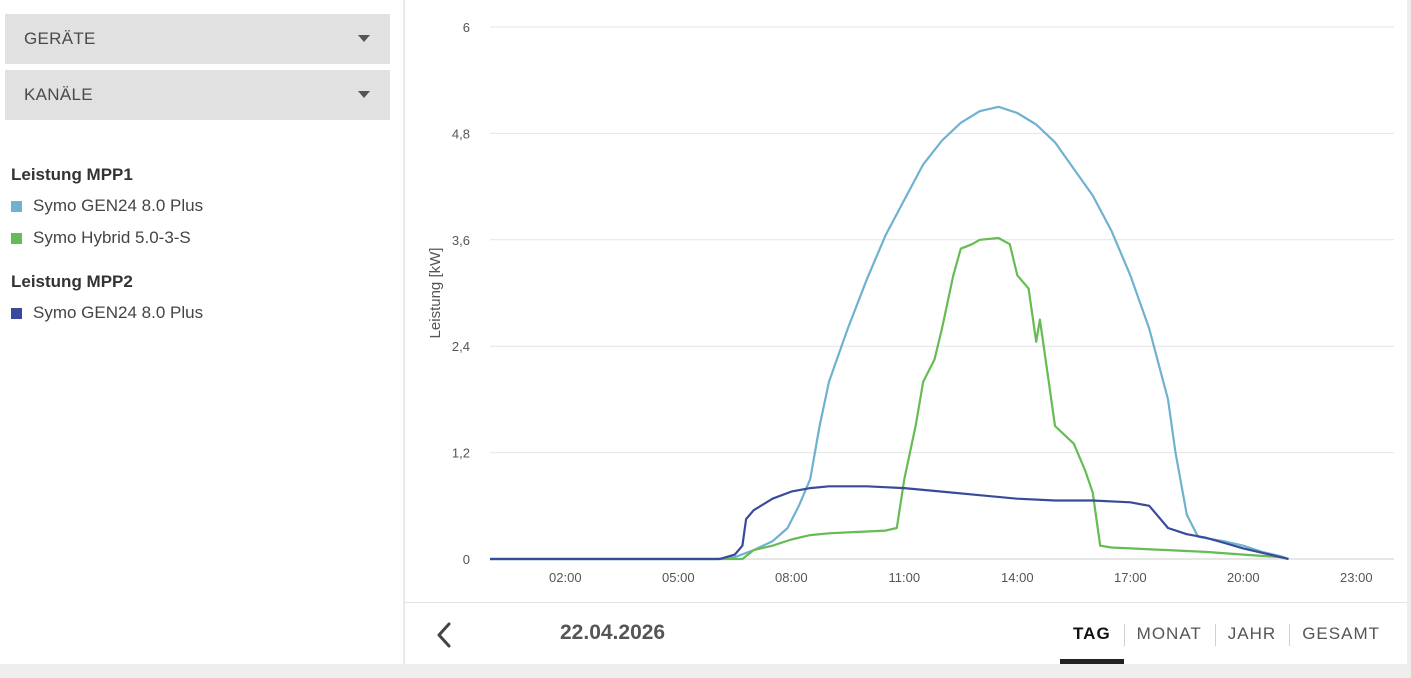 The width and height of the screenshot is (1411, 678). I want to click on current-date: 22.04.2026, so click(613, 632).